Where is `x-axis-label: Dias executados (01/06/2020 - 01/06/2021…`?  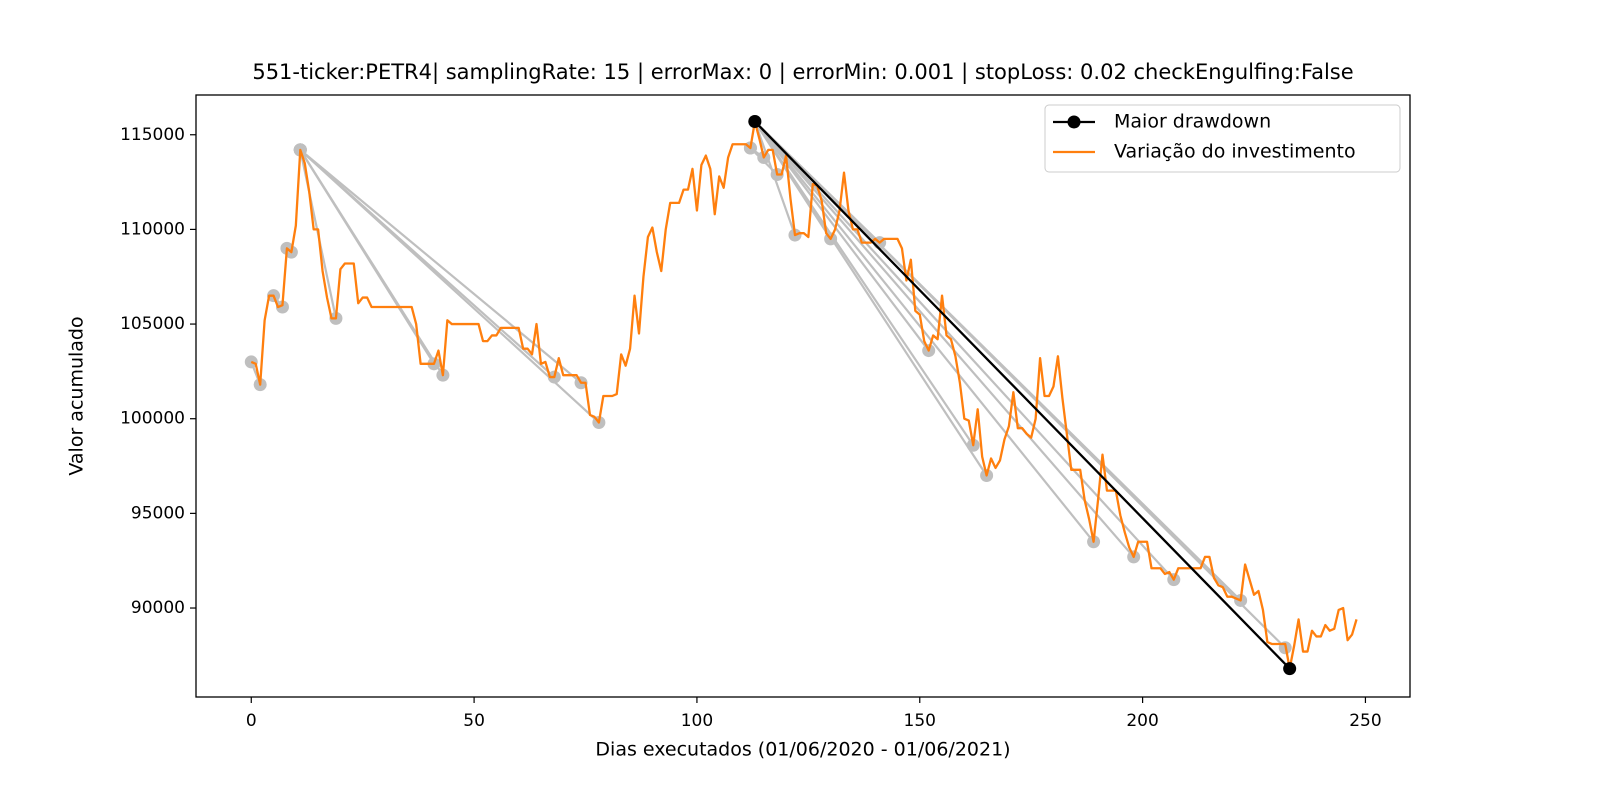
x-axis-label: Dias executados (01/06/2020 - 01/06/2021… is located at coordinates (802, 750).